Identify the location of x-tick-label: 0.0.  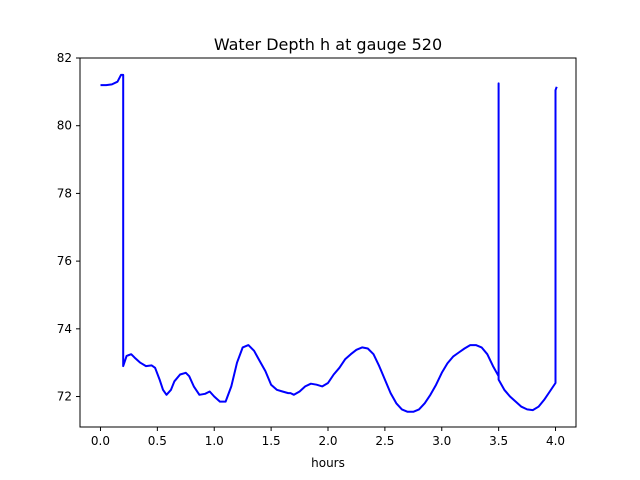
(100, 441).